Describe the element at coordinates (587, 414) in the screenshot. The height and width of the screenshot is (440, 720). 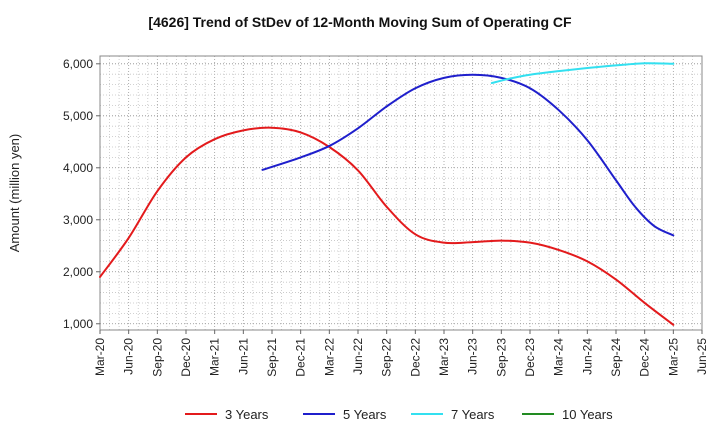
I see `legend-label: 10 Years` at that location.